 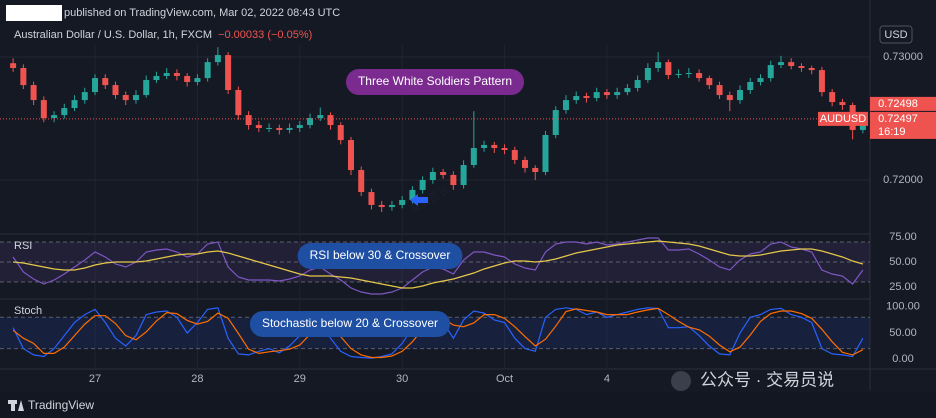 I want to click on y-tick-label: 50.00, so click(x=903, y=262).